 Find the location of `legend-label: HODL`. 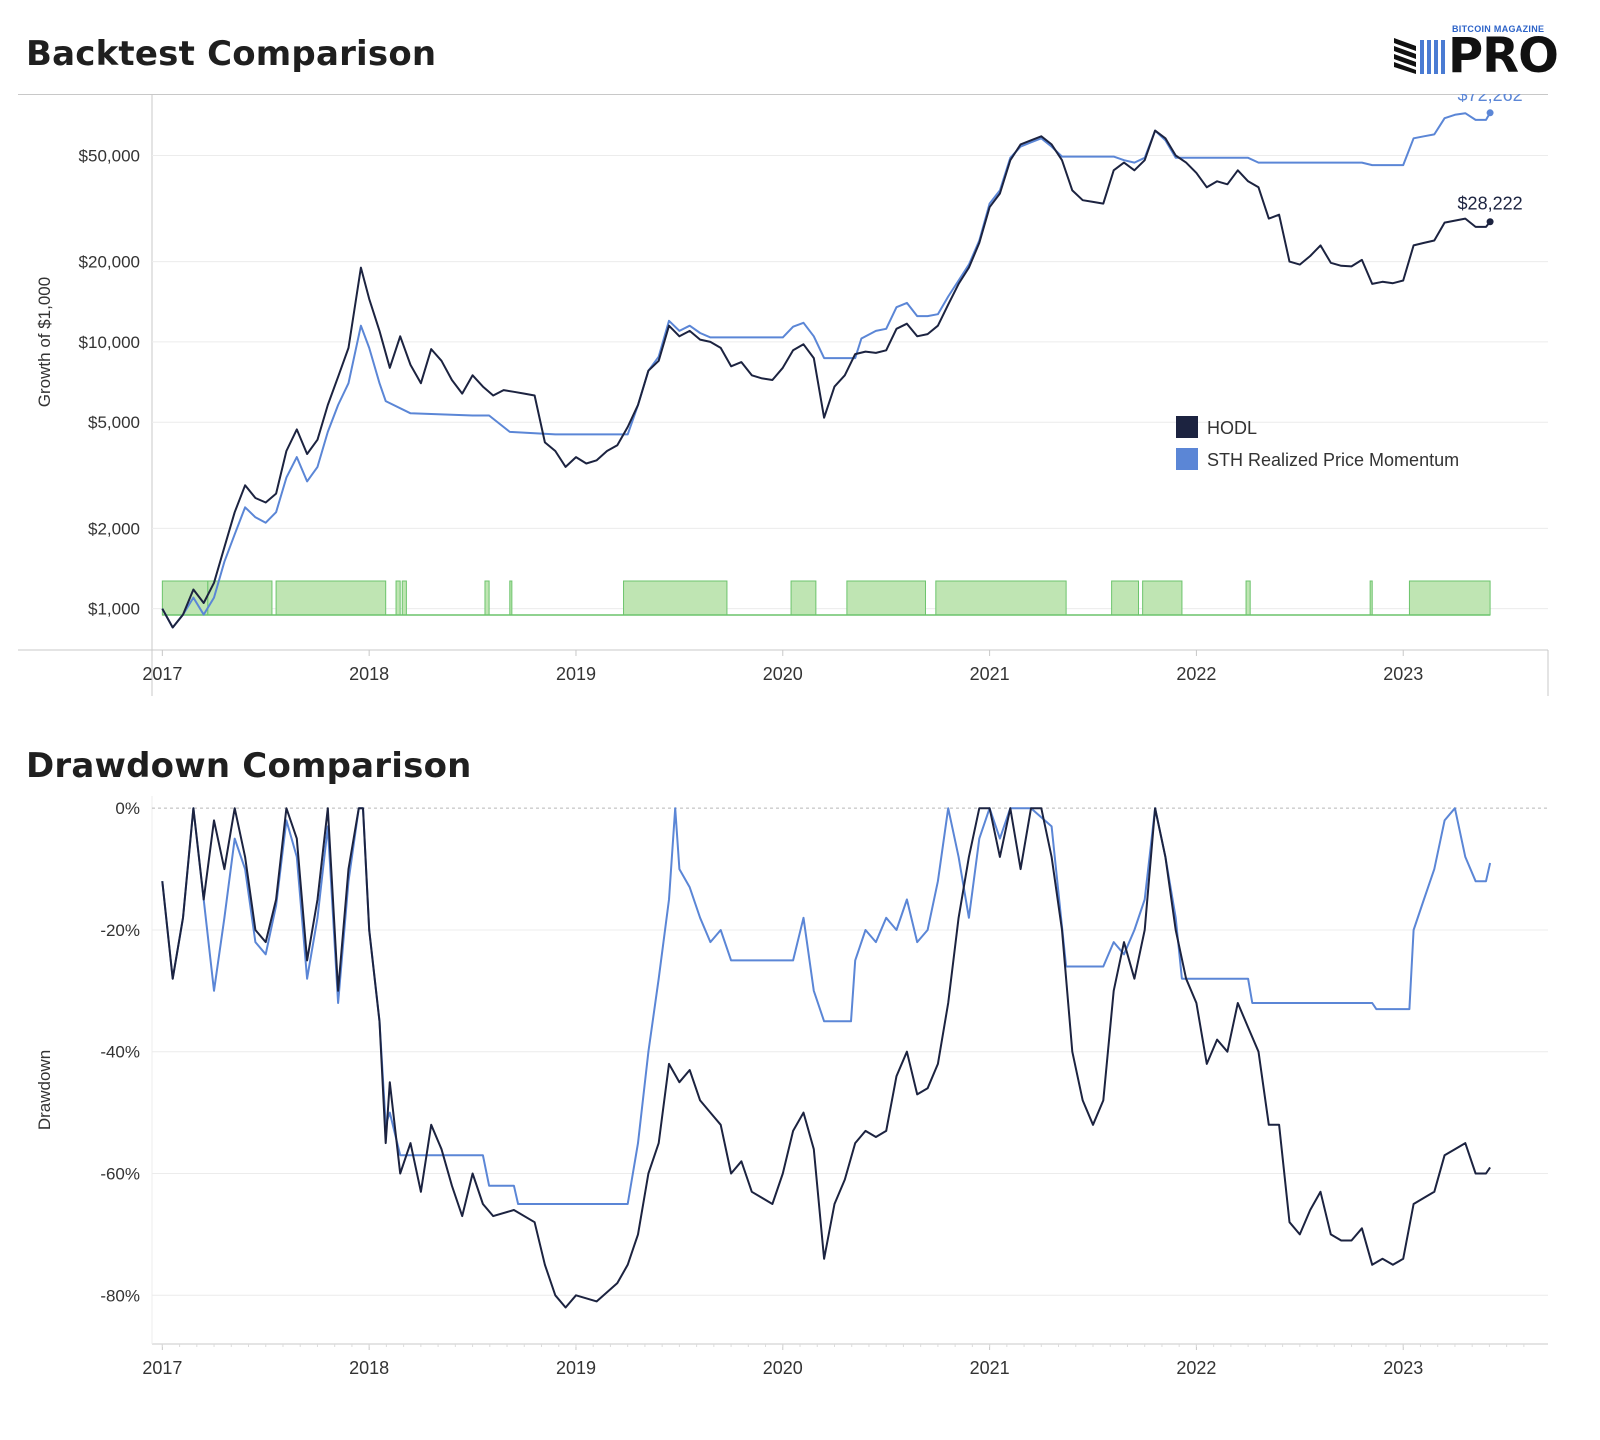

legend-label: HODL is located at coordinates (1232, 428).